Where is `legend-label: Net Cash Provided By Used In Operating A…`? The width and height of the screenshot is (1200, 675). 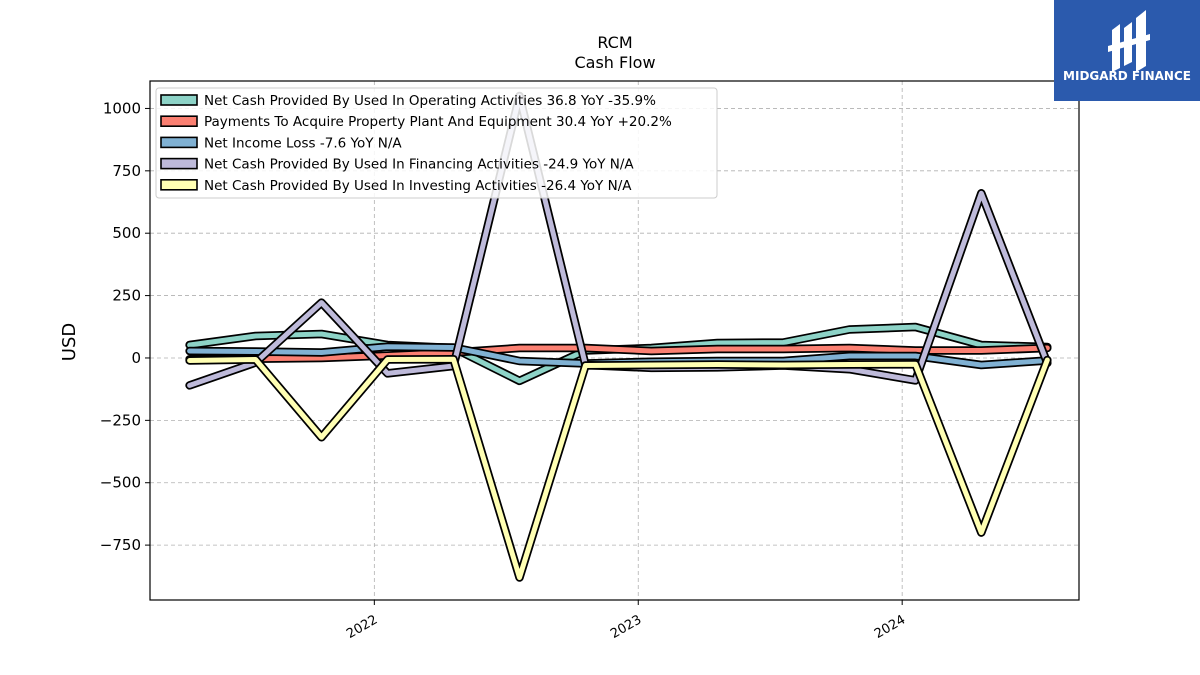
legend-label: Net Cash Provided By Used In Operating A… is located at coordinates (430, 101).